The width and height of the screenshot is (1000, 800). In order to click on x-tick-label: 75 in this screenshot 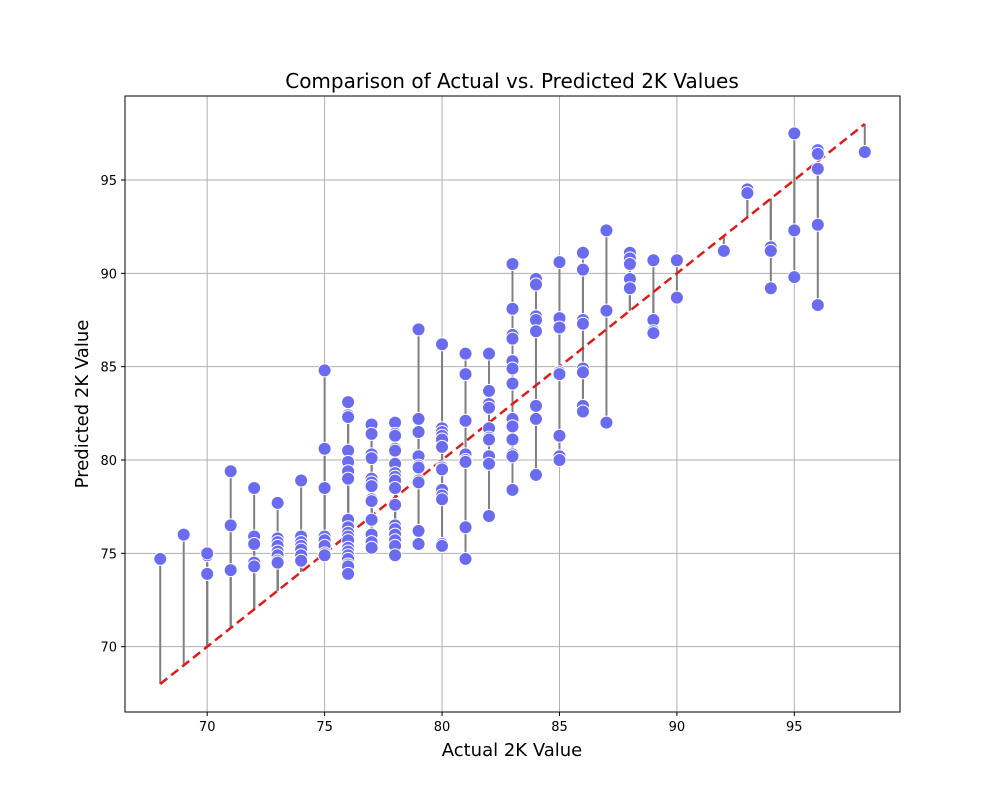, I will do `click(324, 727)`.